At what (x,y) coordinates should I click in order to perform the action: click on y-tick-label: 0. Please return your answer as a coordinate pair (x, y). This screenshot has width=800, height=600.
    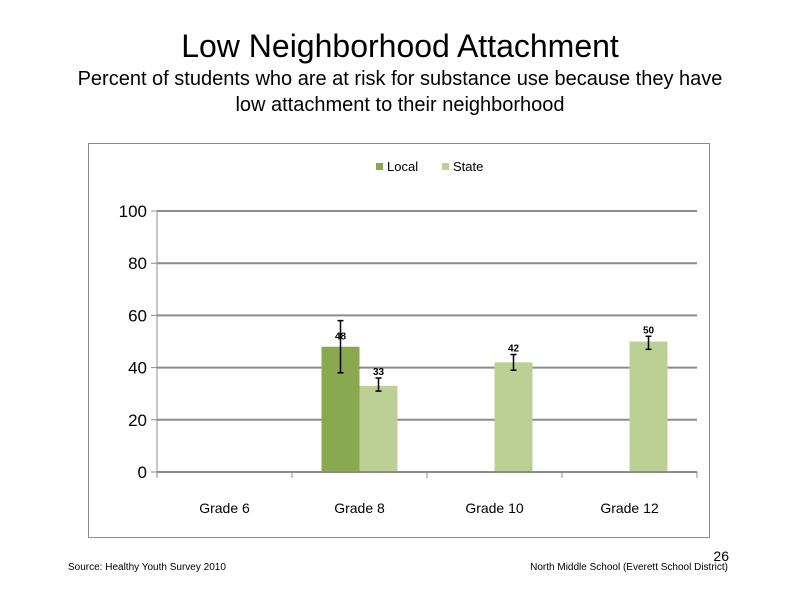
    Looking at the image, I should click on (142, 472).